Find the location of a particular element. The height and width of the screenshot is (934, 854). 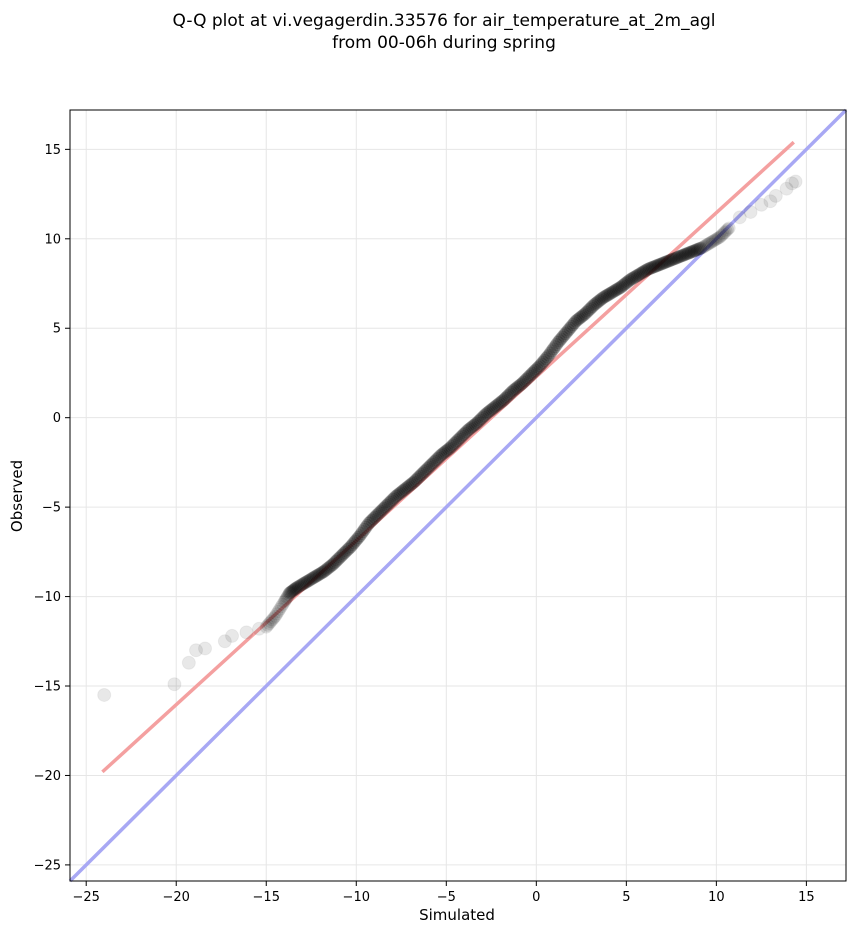

x-tick-label: 5 is located at coordinates (626, 897).